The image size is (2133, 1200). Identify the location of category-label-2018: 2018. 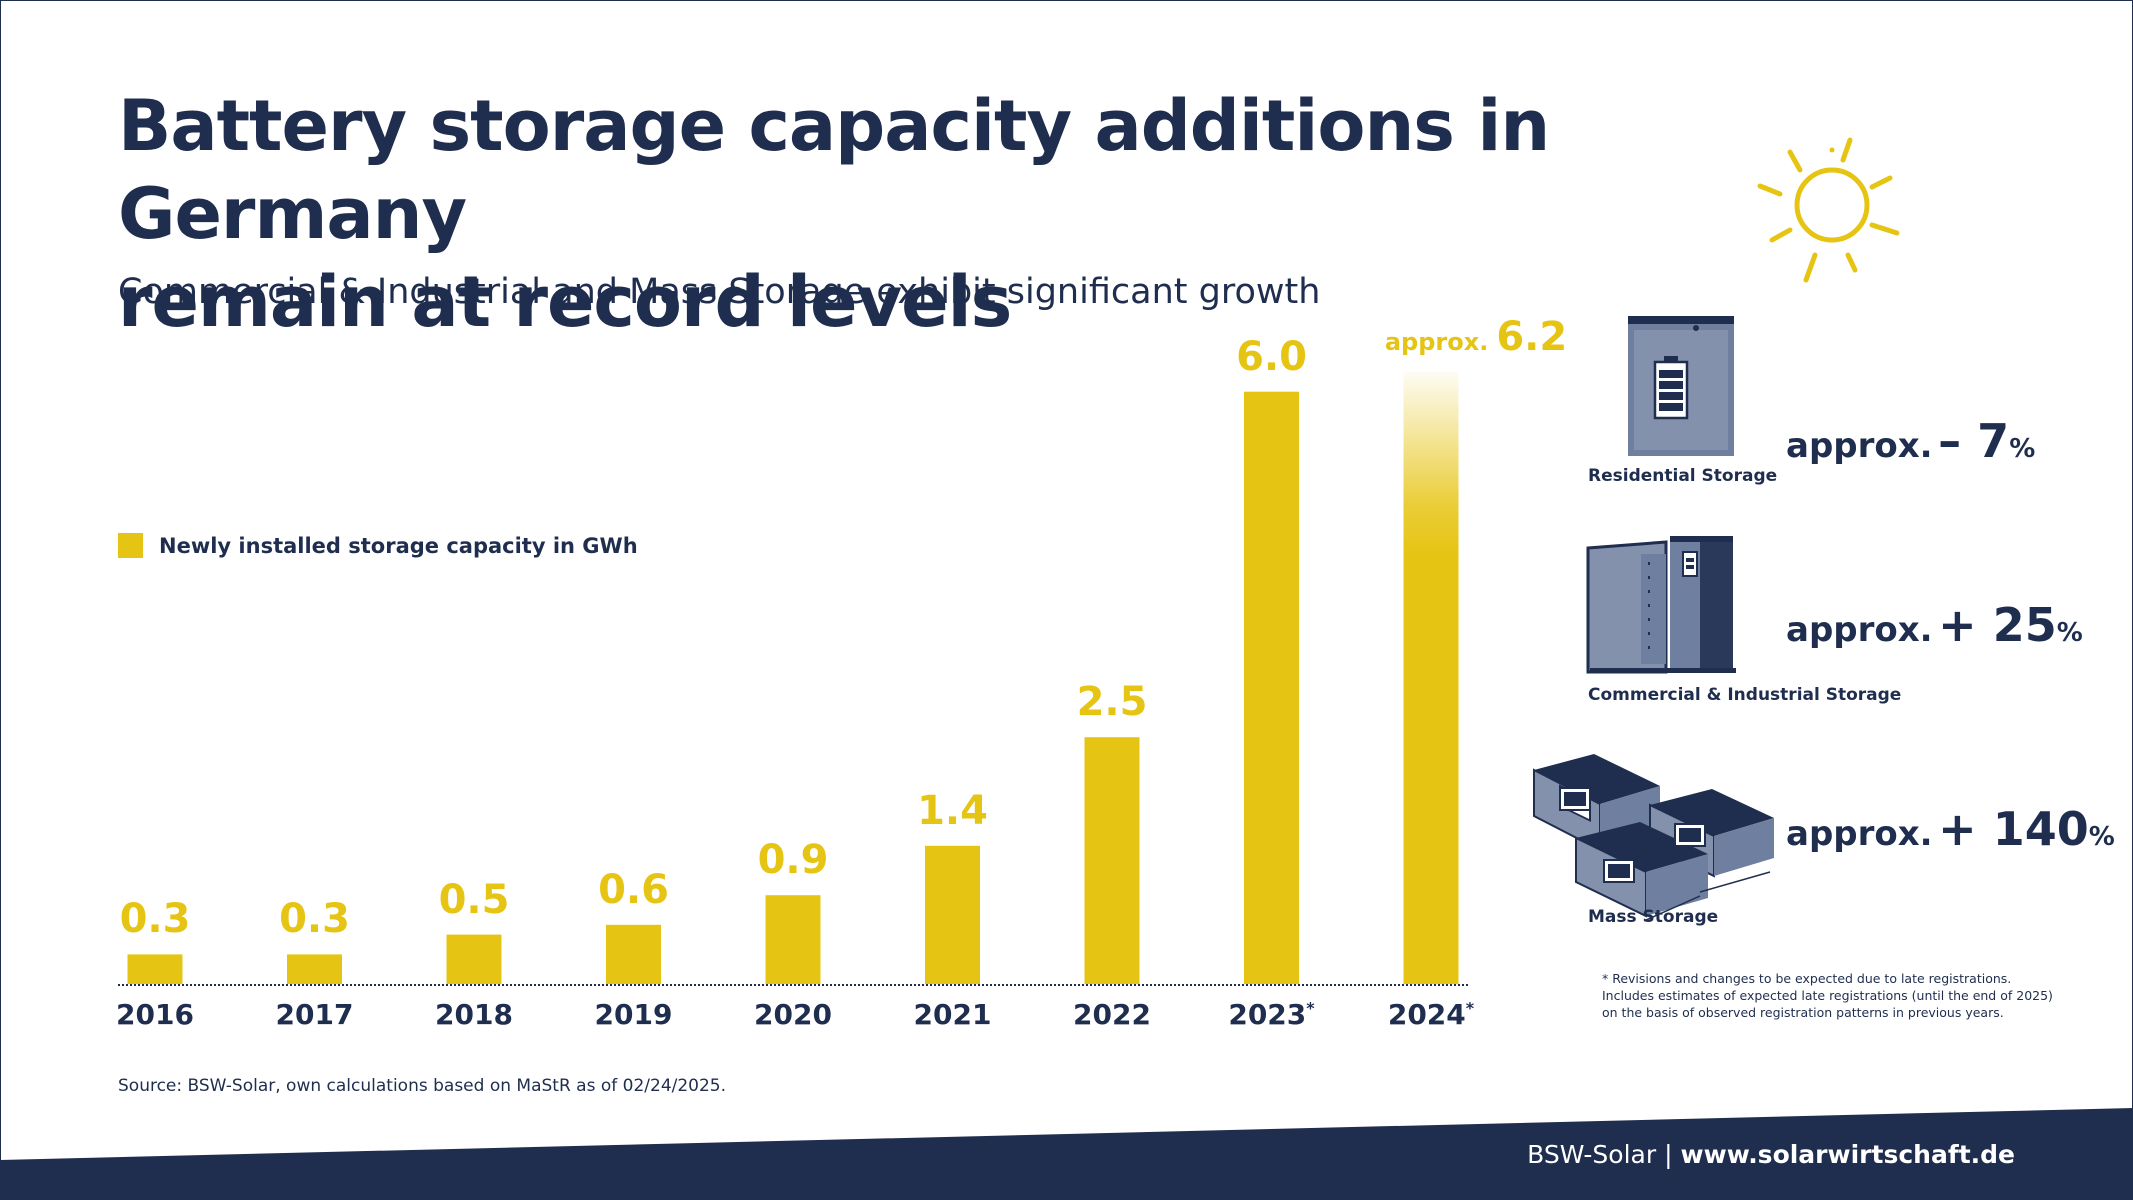
(474, 1014).